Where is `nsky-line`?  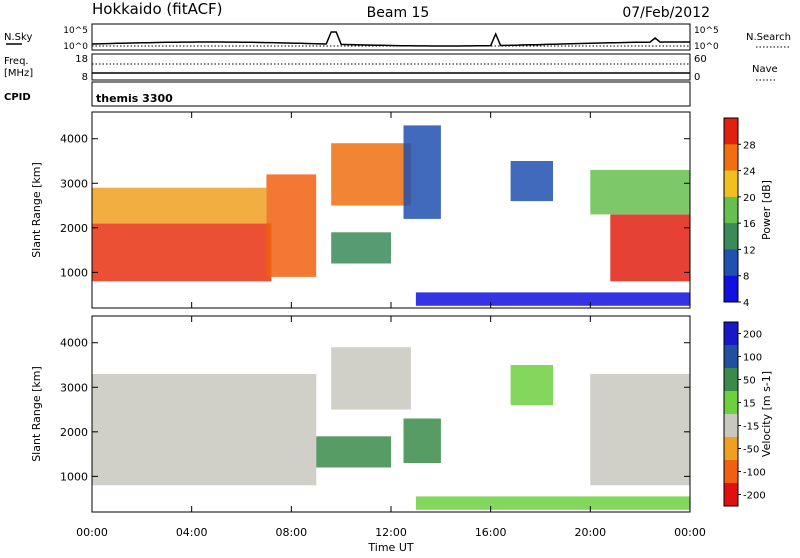 nsky-line is located at coordinates (390, 39).